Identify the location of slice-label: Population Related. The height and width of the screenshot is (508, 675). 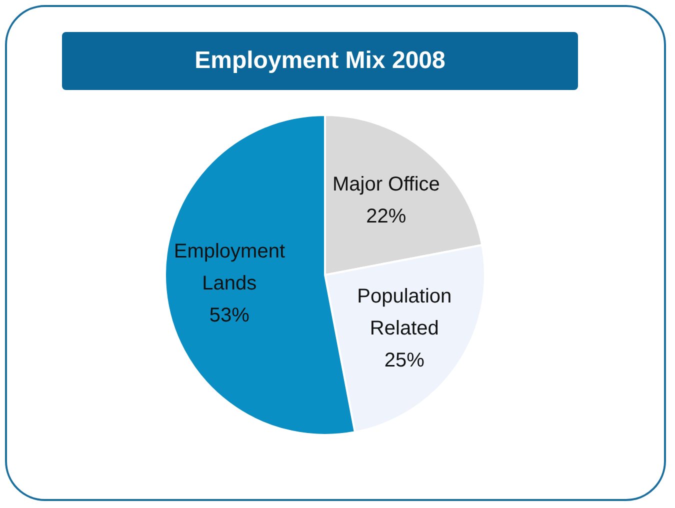
(404, 312).